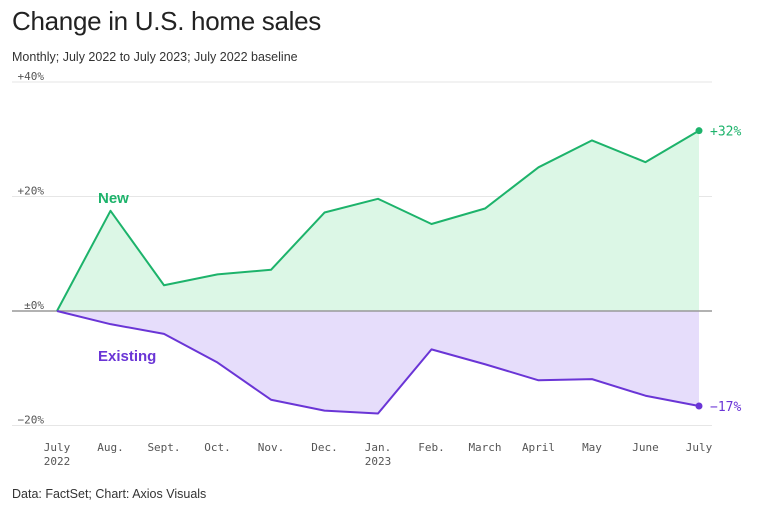 The height and width of the screenshot is (515, 773). I want to click on new-end-point, so click(699, 131).